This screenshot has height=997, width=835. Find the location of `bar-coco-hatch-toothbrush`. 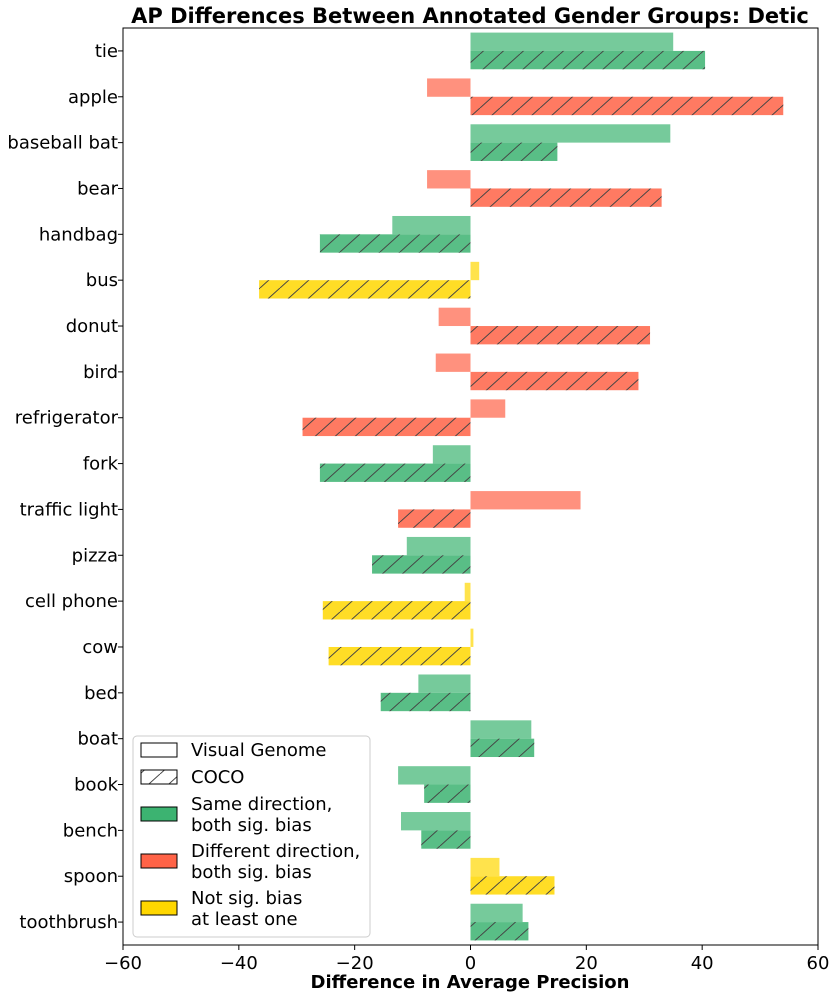

bar-coco-hatch-toothbrush is located at coordinates (499, 931).